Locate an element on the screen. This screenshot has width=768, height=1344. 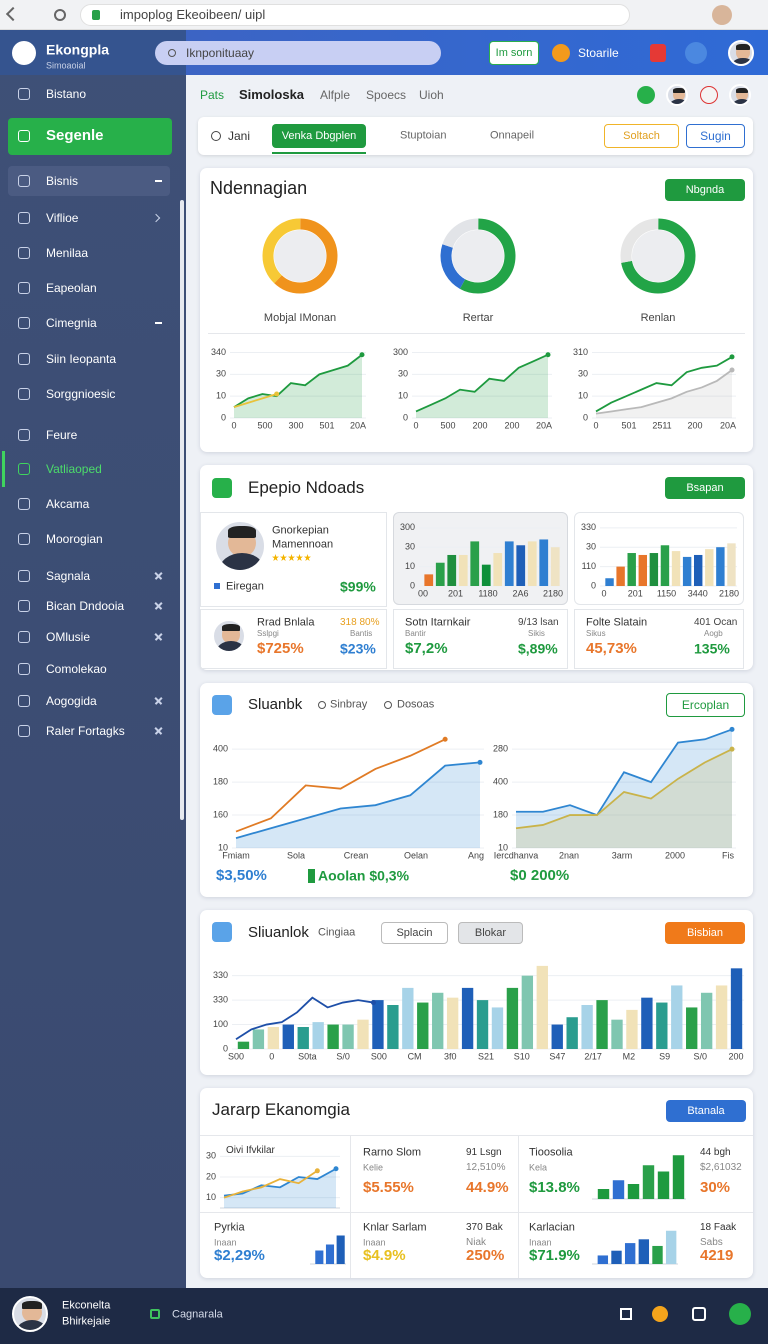
nav-item: Moorogian is located at coordinates (74, 538).